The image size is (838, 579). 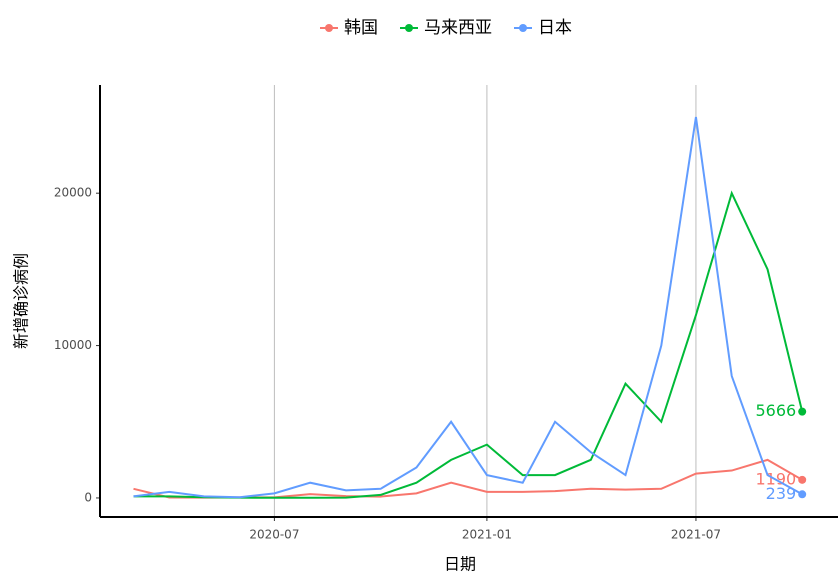 What do you see at coordinates (458, 28) in the screenshot?
I see `legend-label: 马来西亚` at bounding box center [458, 28].